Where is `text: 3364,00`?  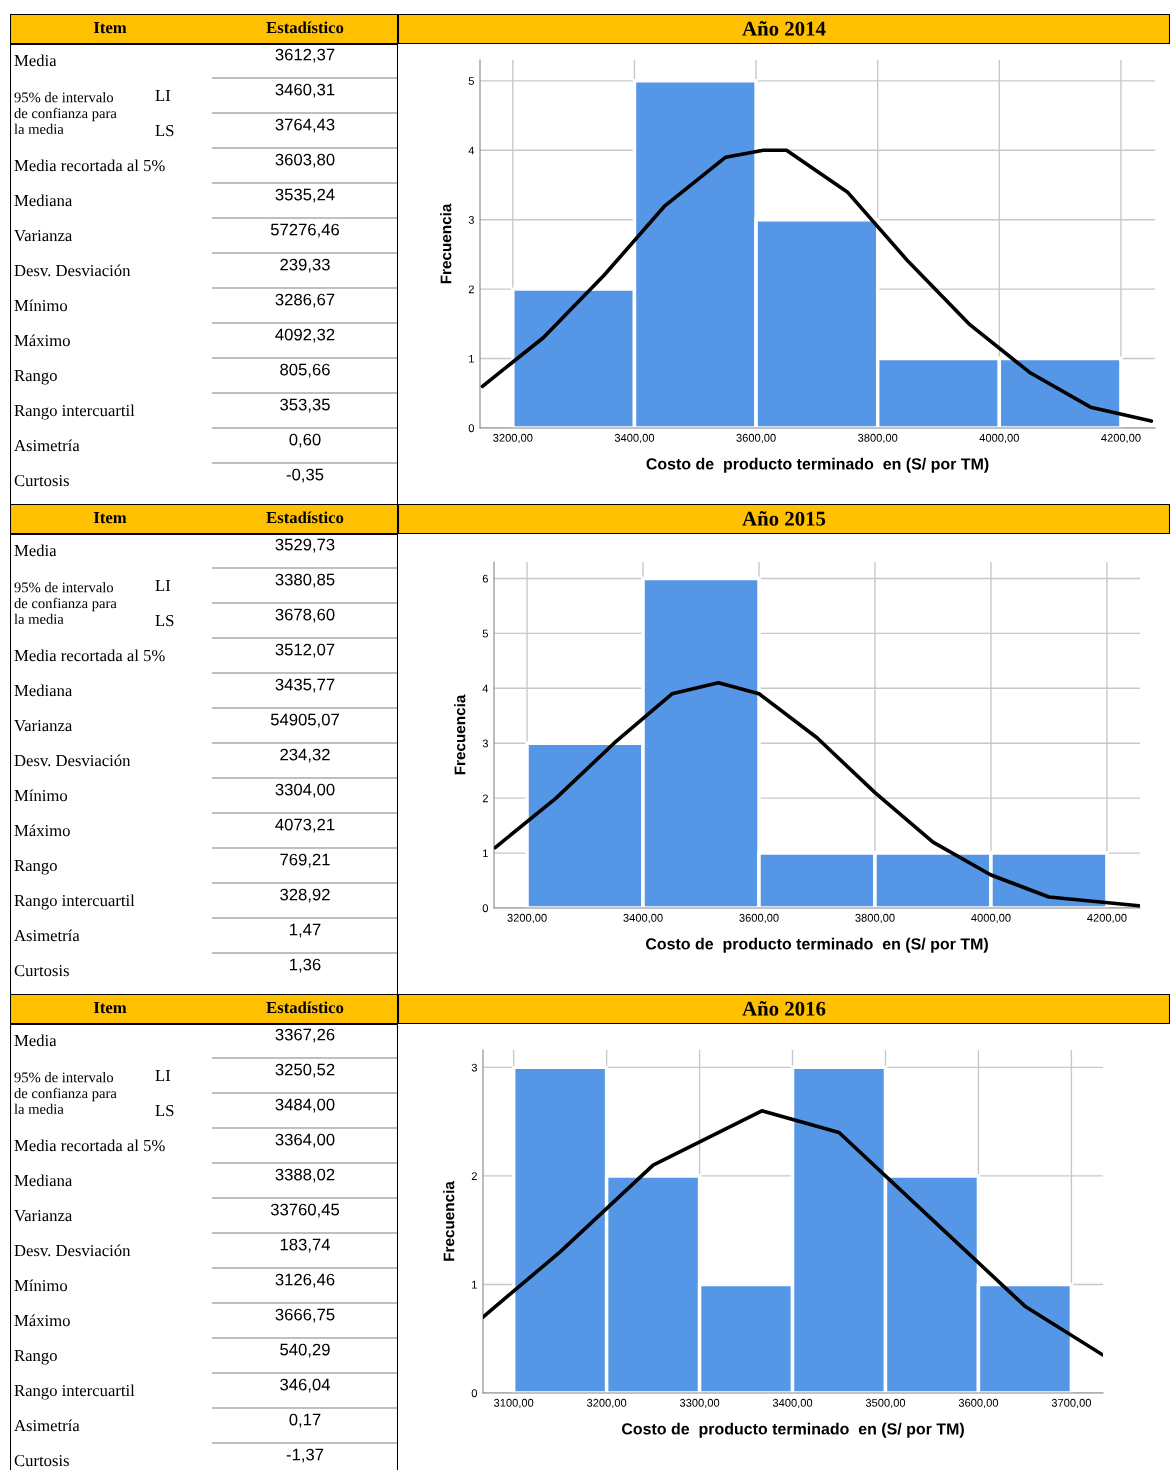
text: 3364,00 is located at coordinates (305, 1140).